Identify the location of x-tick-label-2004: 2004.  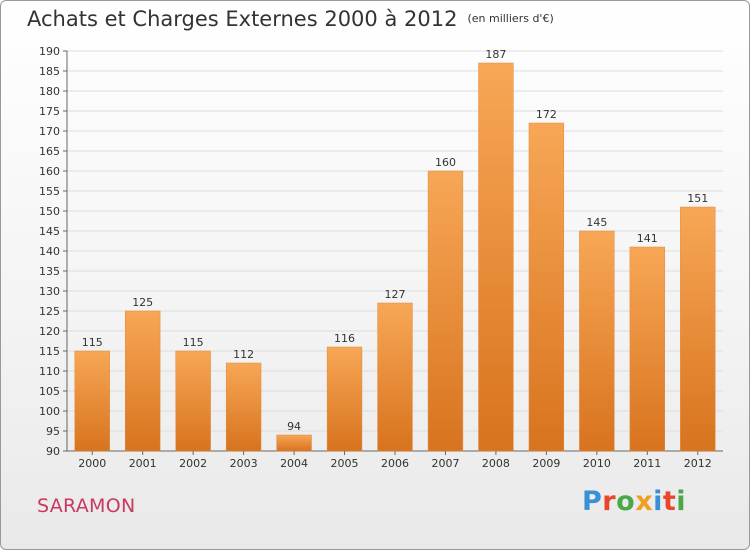
(294, 463).